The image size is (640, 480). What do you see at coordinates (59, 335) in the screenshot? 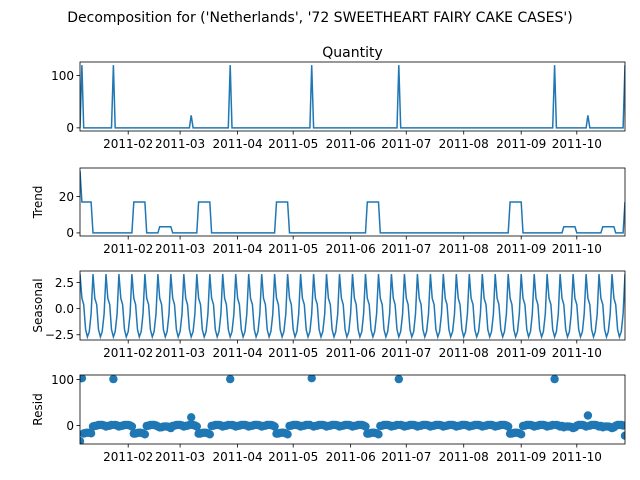
I see `y-tick-label: −2.5` at bounding box center [59, 335].